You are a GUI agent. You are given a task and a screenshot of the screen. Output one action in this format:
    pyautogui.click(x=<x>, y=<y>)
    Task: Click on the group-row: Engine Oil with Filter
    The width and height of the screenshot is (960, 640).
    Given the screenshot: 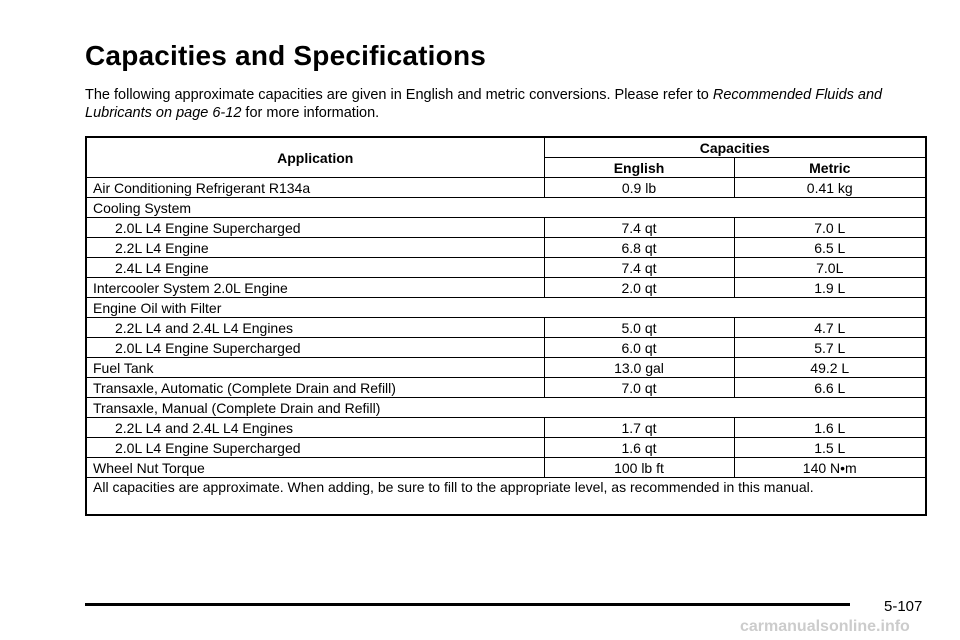 What is the action you would take?
    pyautogui.click(x=506, y=307)
    